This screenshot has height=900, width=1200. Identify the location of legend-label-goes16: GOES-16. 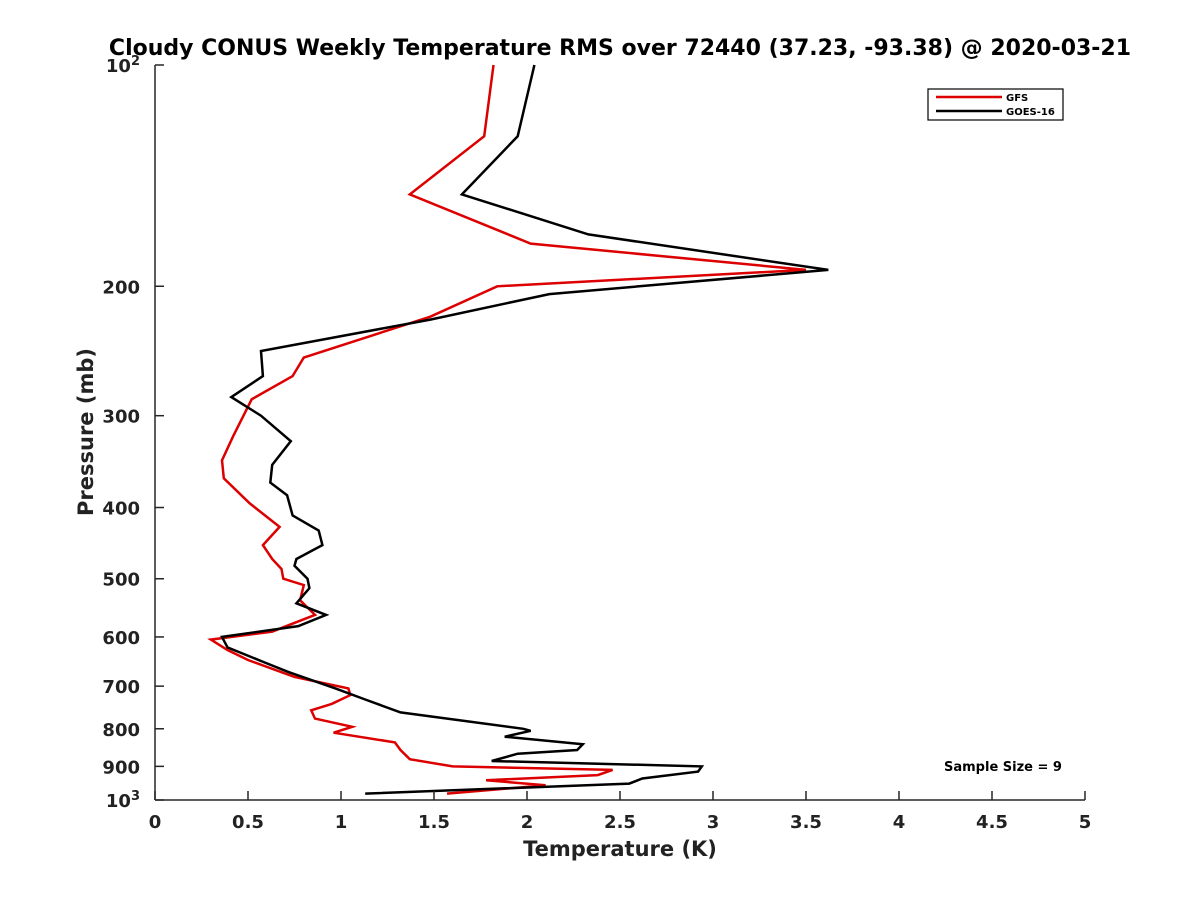
(1030, 112).